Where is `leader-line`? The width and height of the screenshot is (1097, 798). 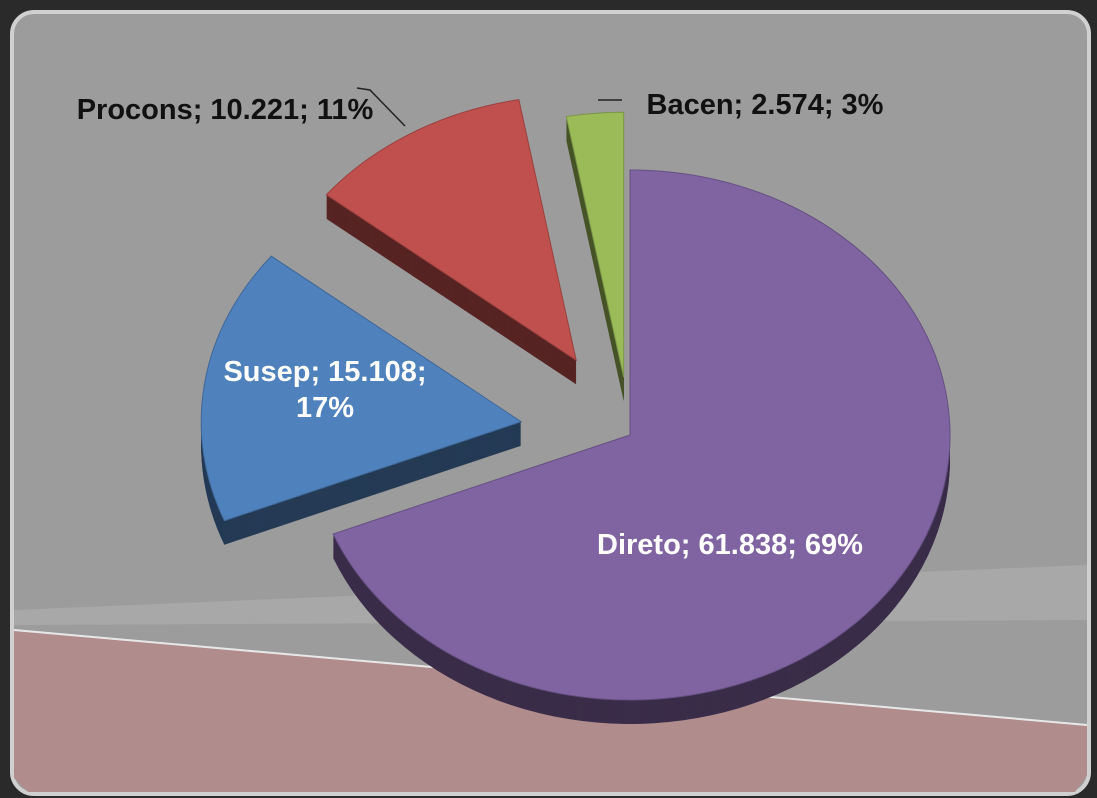
leader-line is located at coordinates (381, 107).